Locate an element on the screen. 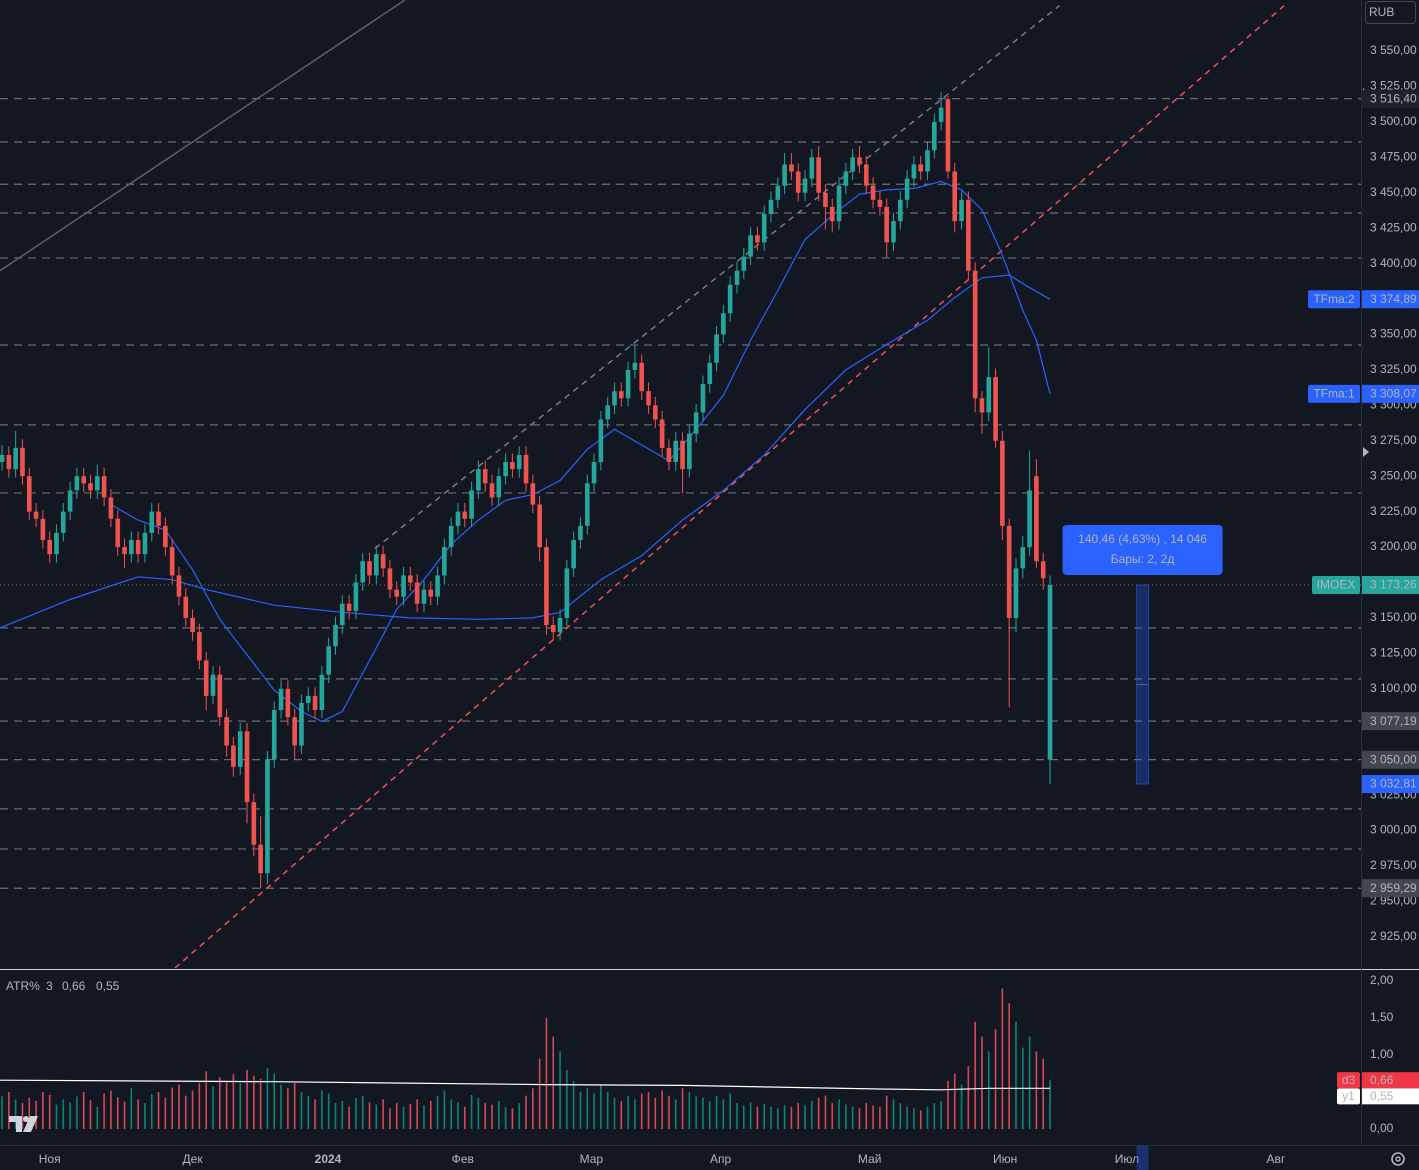 Image resolution: width=1419 pixels, height=1170 pixels. atr-value-tag: 0,55 is located at coordinates (1382, 1096).